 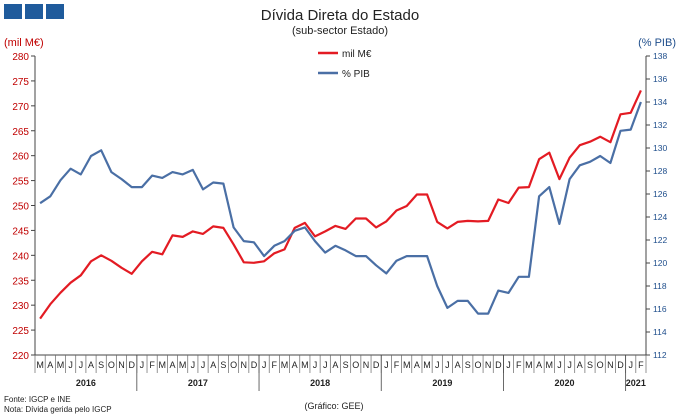 What do you see at coordinates (660, 286) in the screenshot?
I see `right-tick-label: 118` at bounding box center [660, 286].